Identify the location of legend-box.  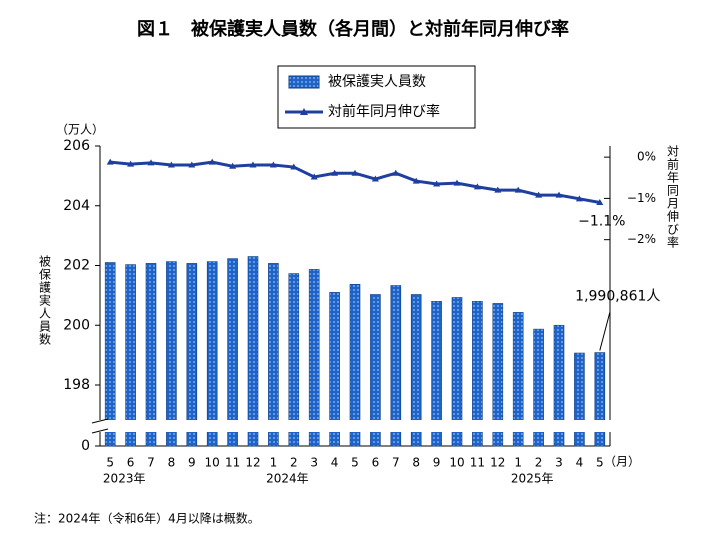
(376, 97).